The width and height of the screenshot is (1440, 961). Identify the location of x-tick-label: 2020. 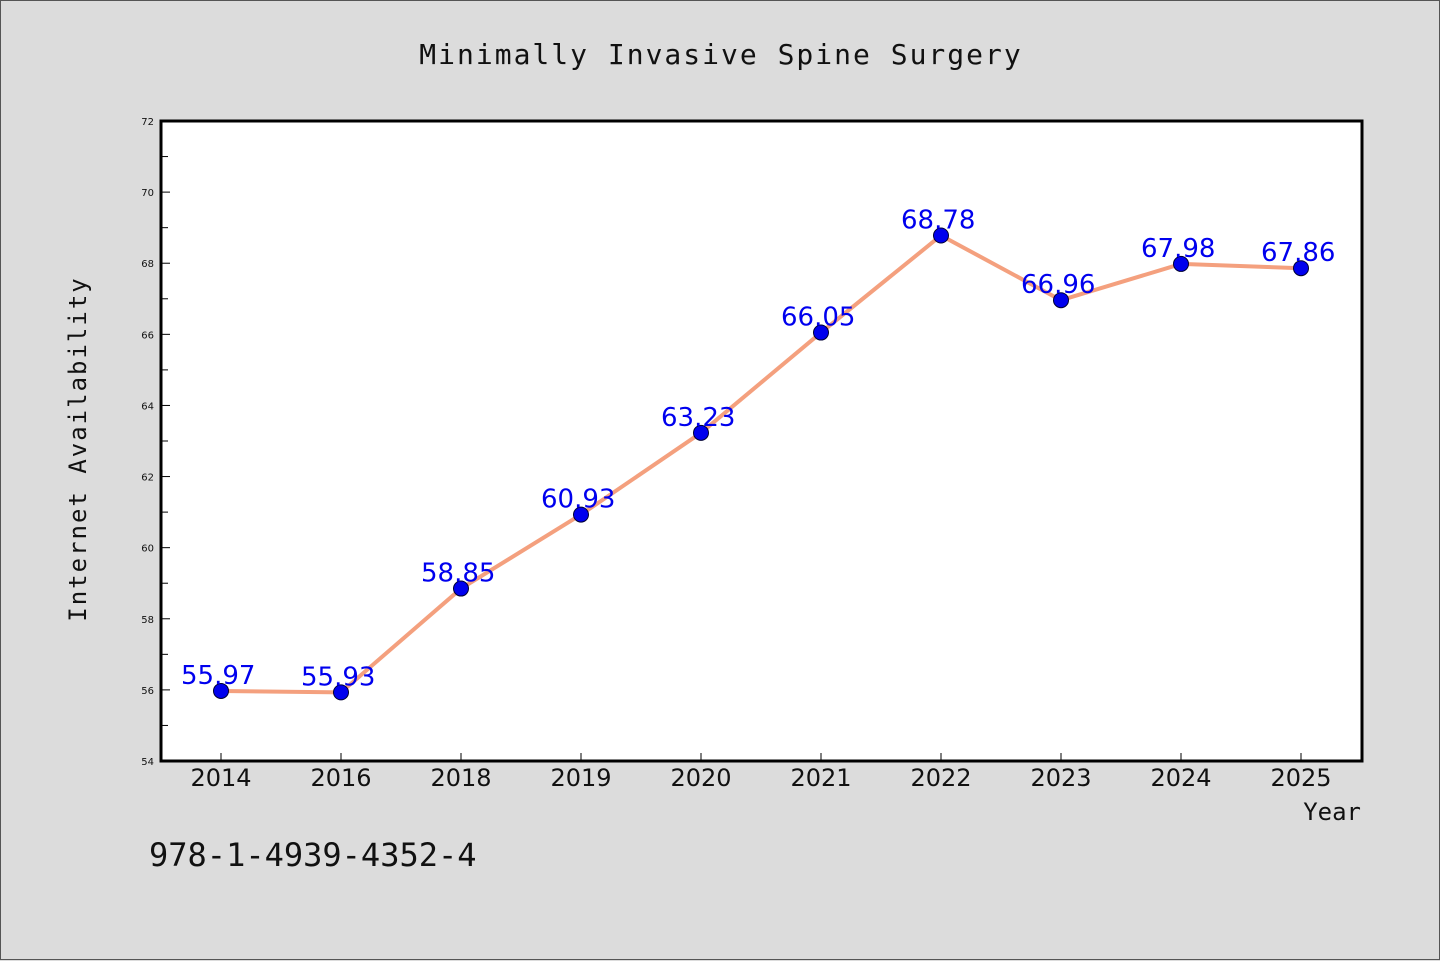
(700, 778).